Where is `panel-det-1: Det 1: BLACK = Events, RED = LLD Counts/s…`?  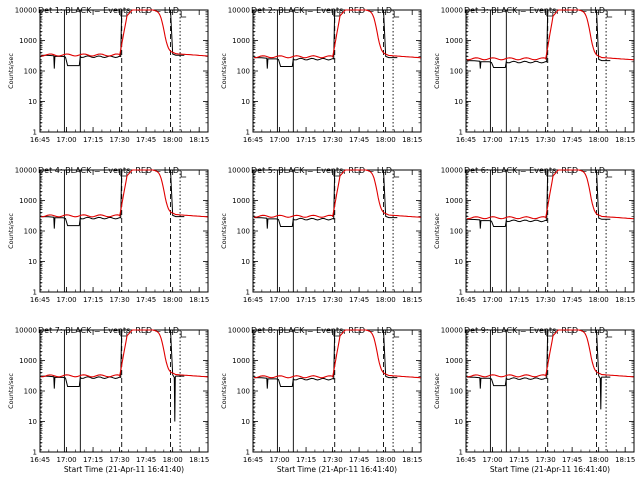
panel-det-1: Det 1: BLACK = Events, RED = LLD Counts/s… is located at coordinates (108, 75).